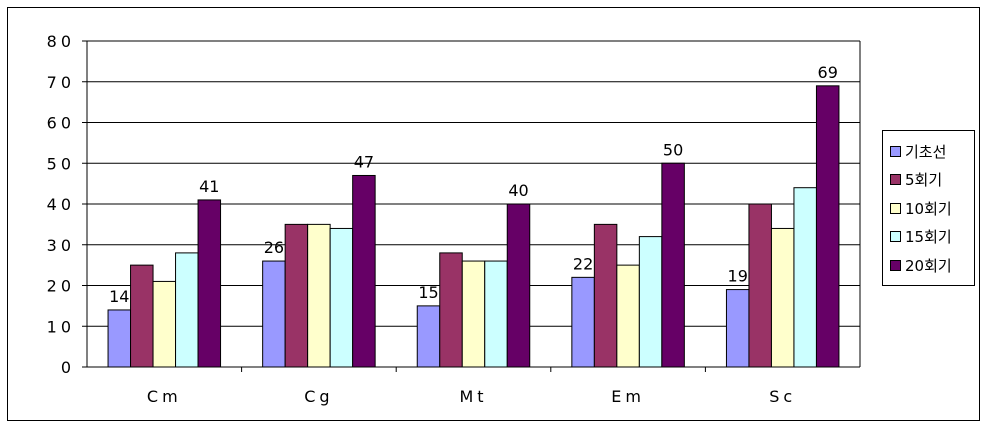  What do you see at coordinates (473, 396) in the screenshot?
I see `x-tick-label-mt: Mt` at bounding box center [473, 396].